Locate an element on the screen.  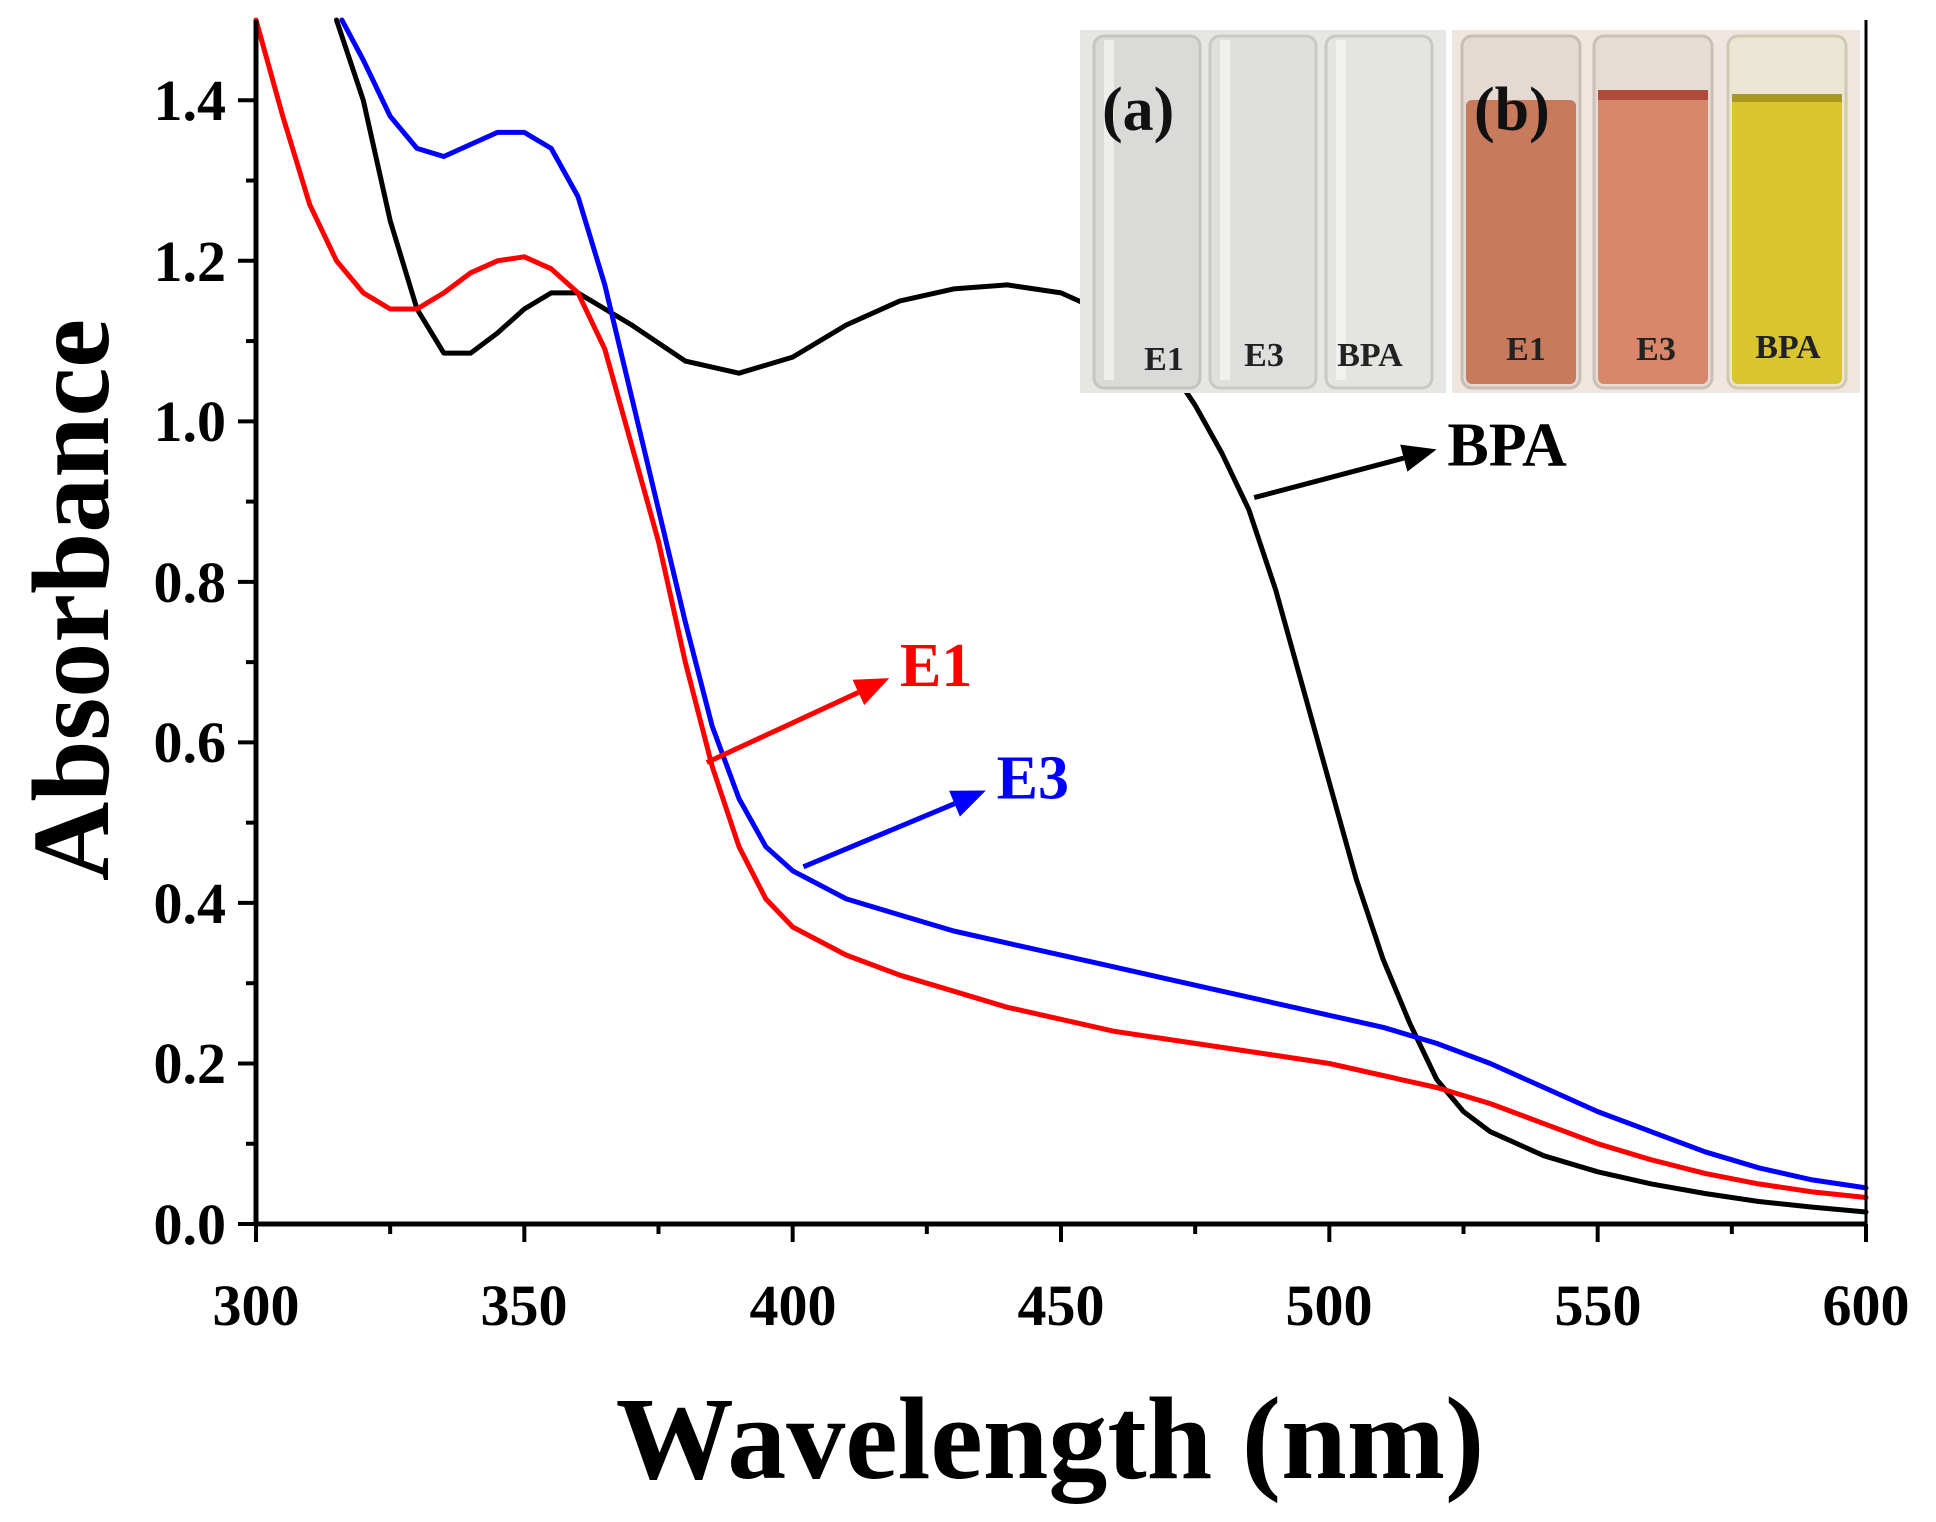
y-tick-label: 0.0 is located at coordinates (190, 1224).